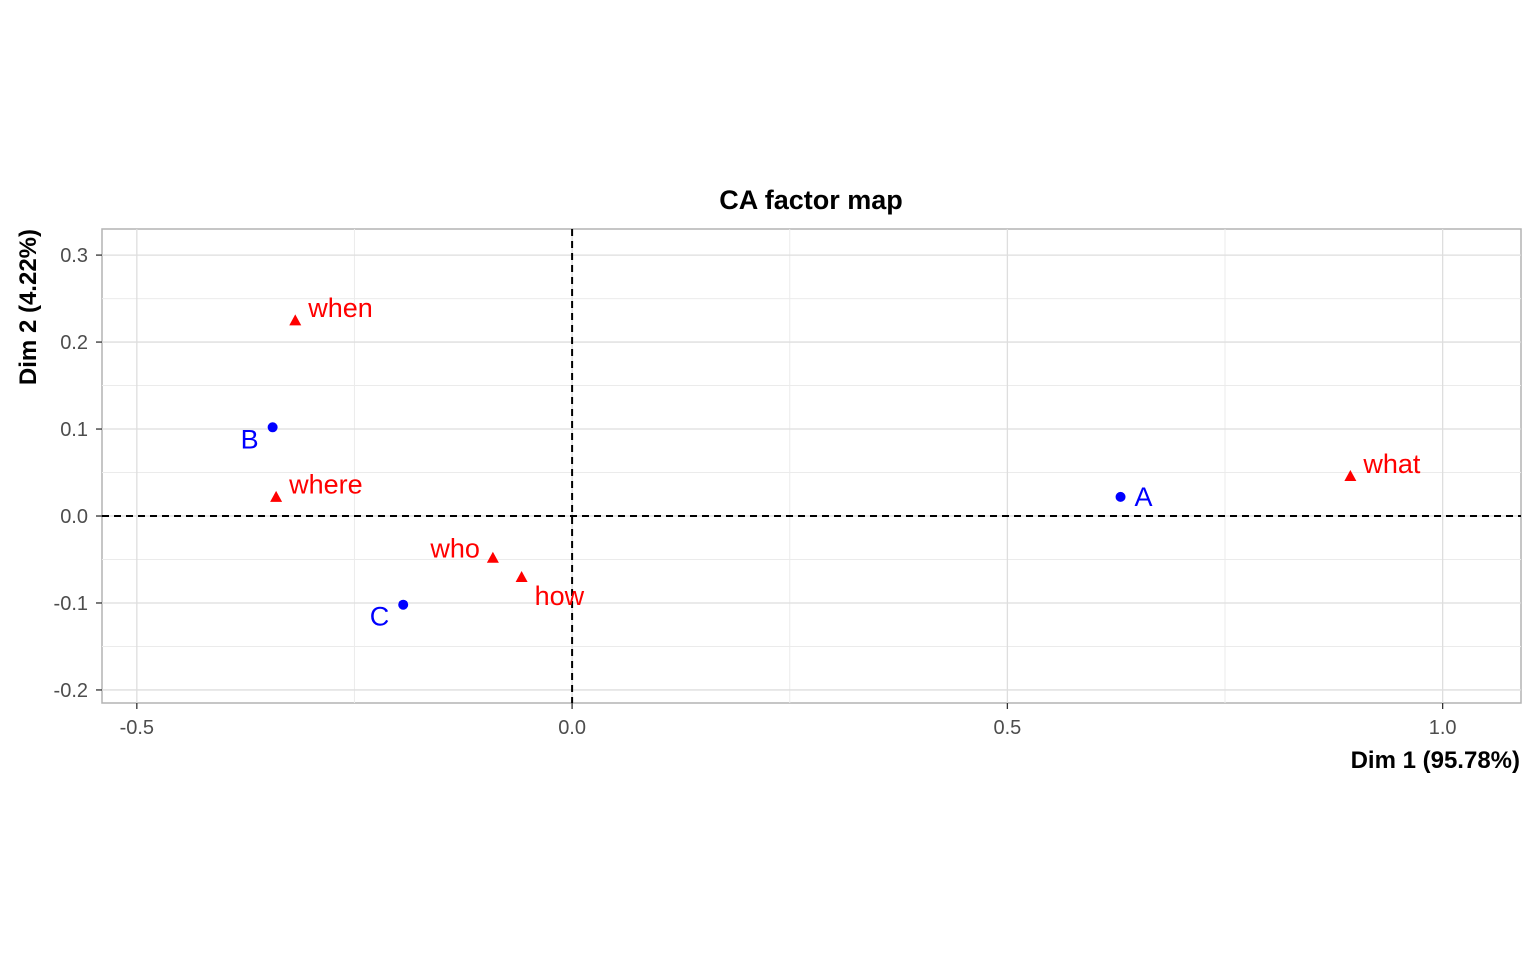  What do you see at coordinates (74, 517) in the screenshot?
I see `y-tick-label: 0.0` at bounding box center [74, 517].